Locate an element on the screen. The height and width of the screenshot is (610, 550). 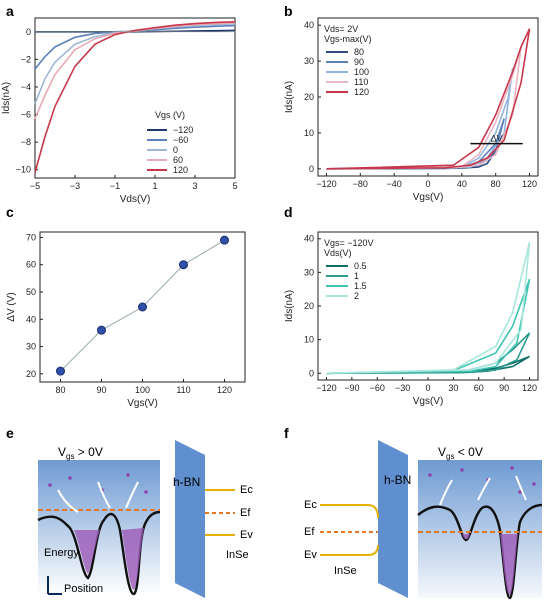
x-tick-label: 30 is located at coordinates (453, 388).